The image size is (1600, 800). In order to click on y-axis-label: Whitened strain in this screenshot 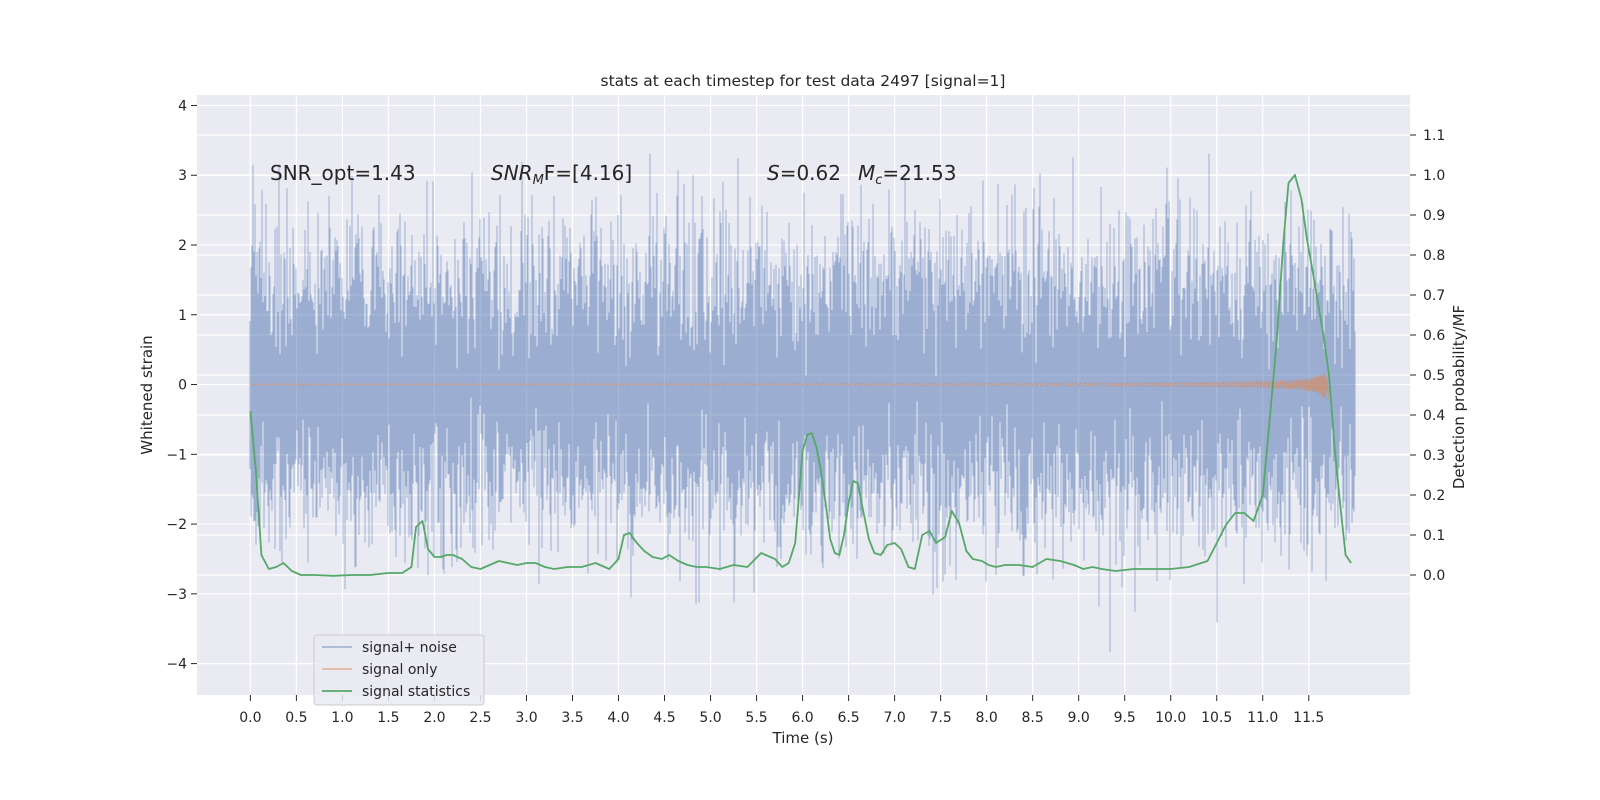, I will do `click(147, 394)`.